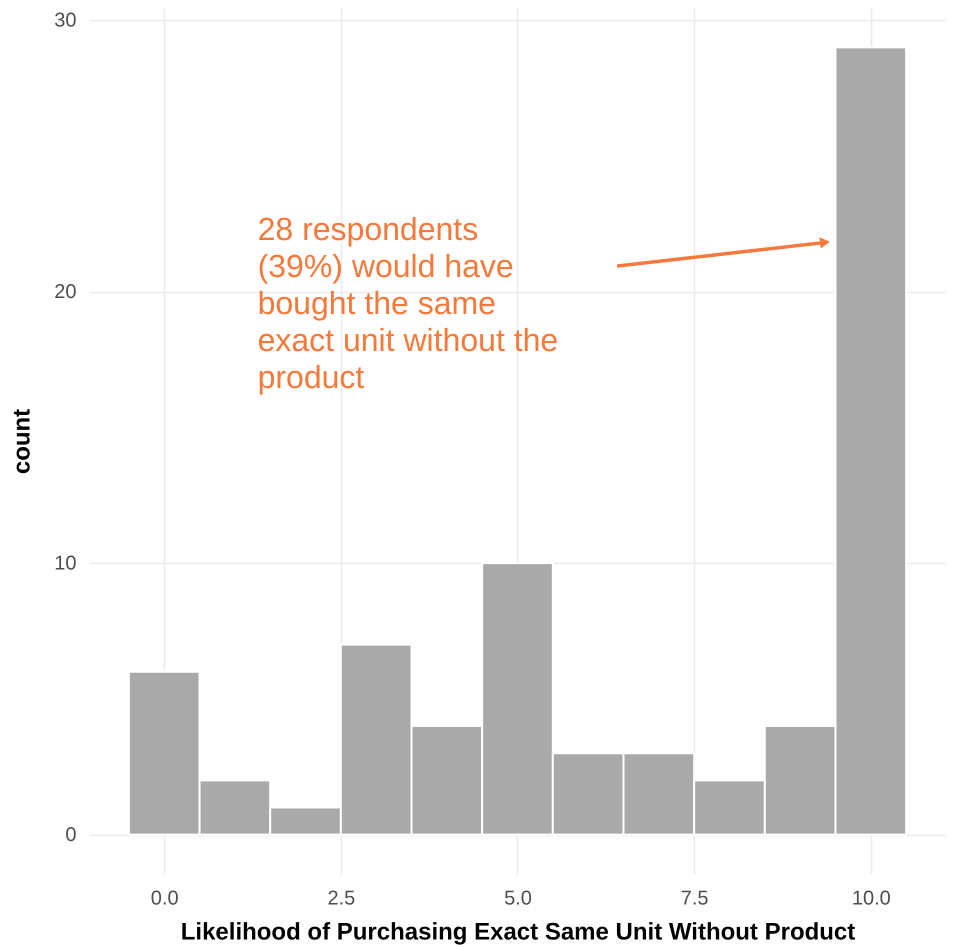 The image size is (956, 947). I want to click on y-tick-label: 10, so click(65, 563).